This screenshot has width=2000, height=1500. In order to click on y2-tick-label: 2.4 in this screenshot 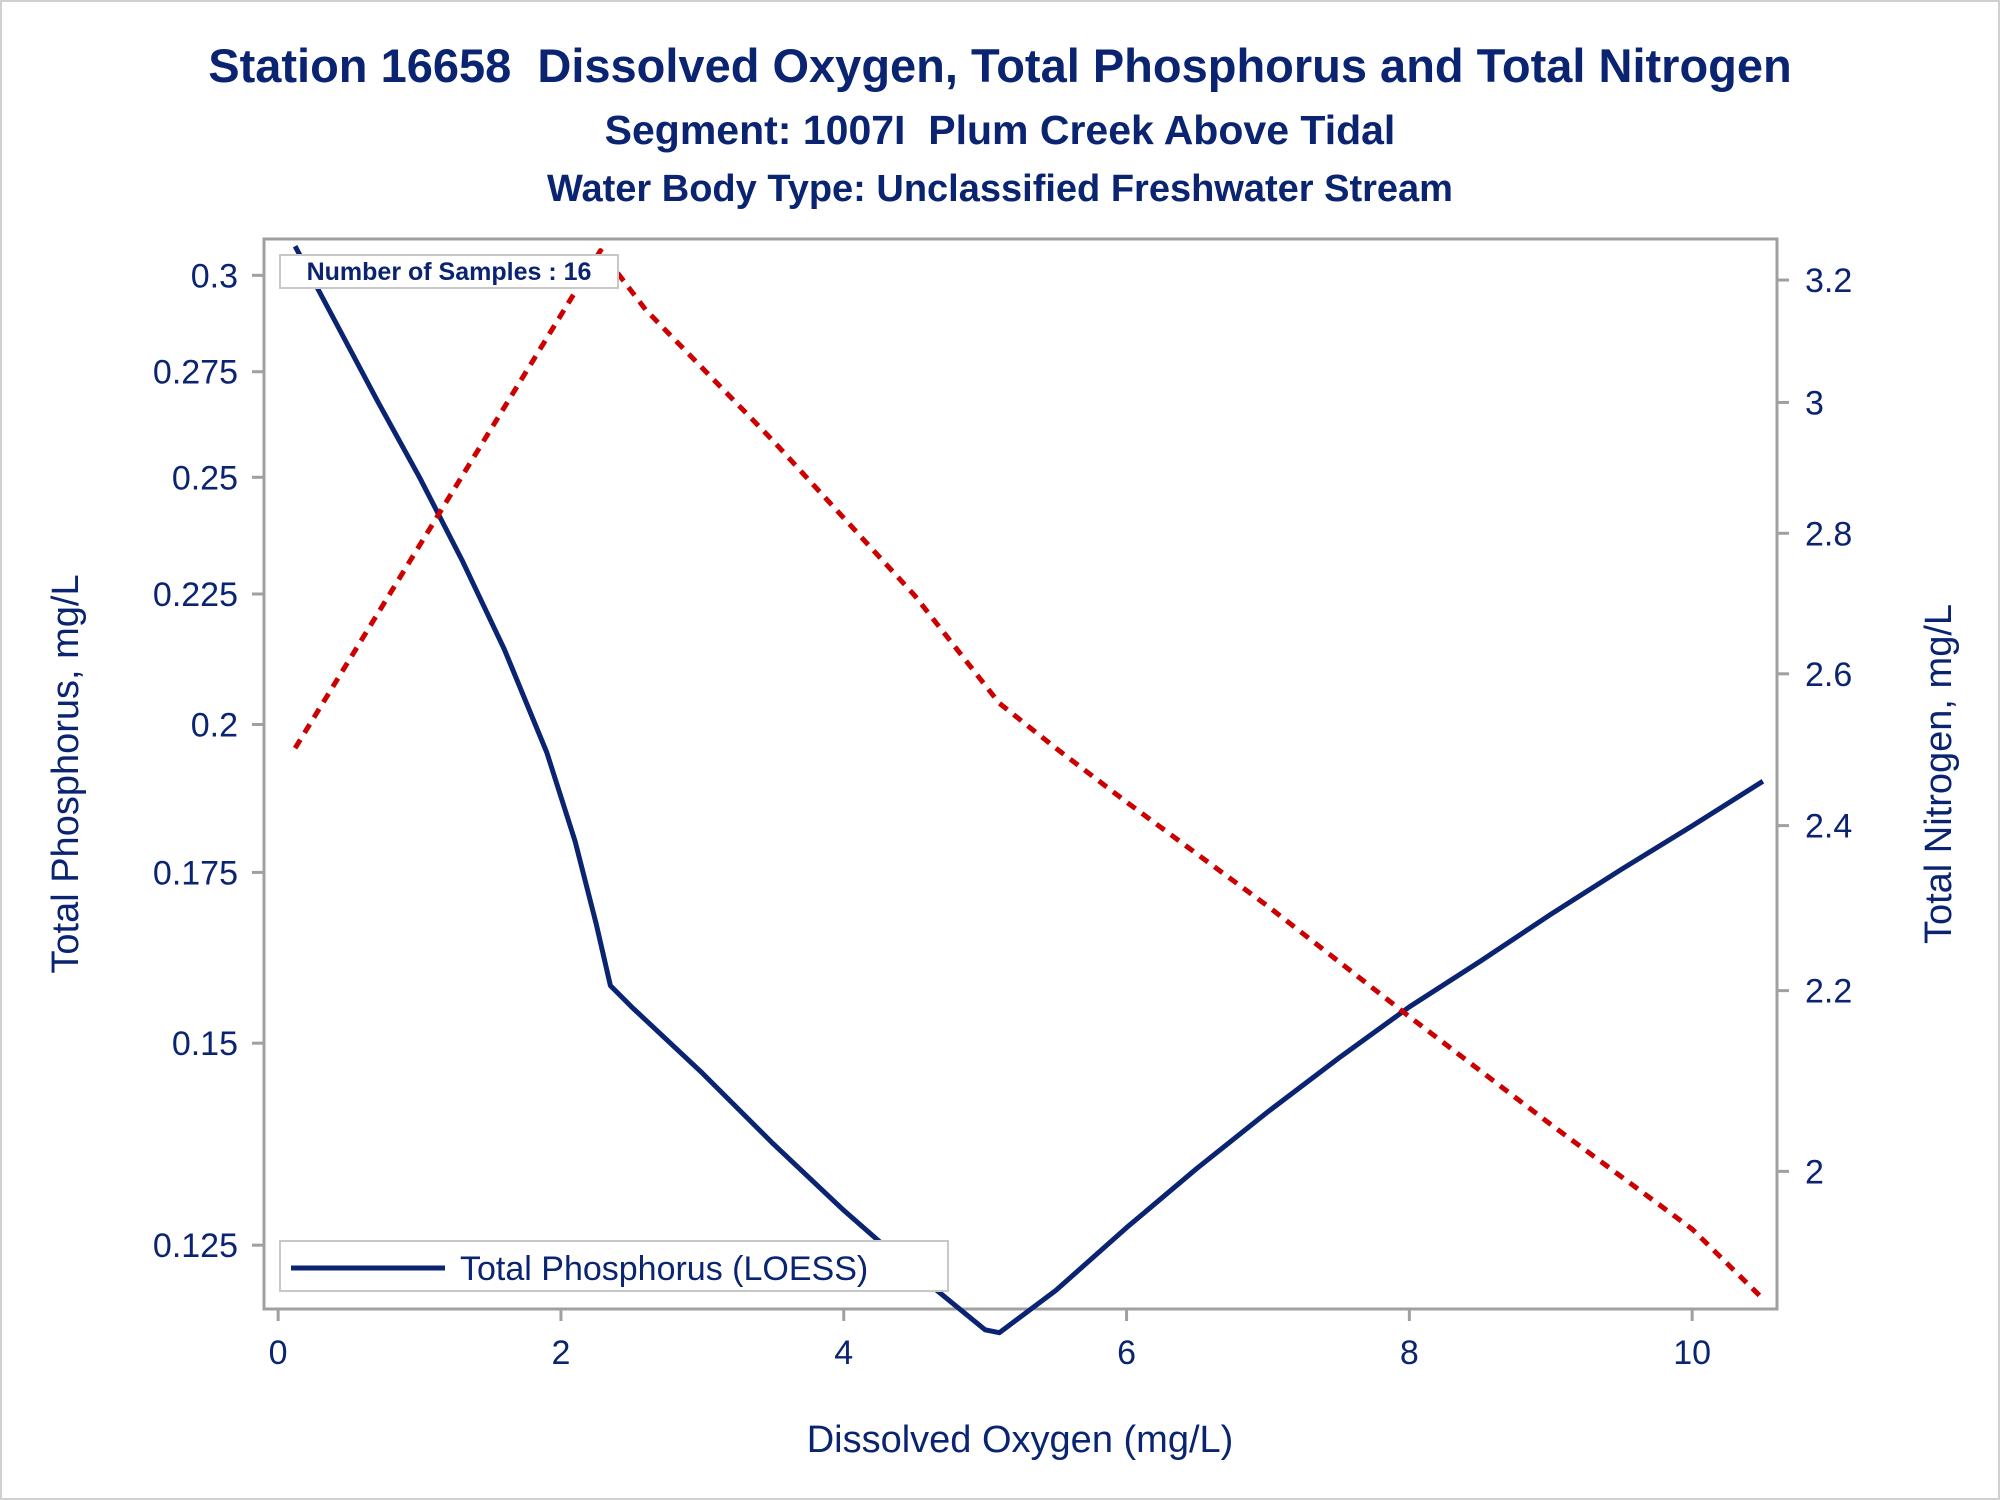, I will do `click(1828, 827)`.